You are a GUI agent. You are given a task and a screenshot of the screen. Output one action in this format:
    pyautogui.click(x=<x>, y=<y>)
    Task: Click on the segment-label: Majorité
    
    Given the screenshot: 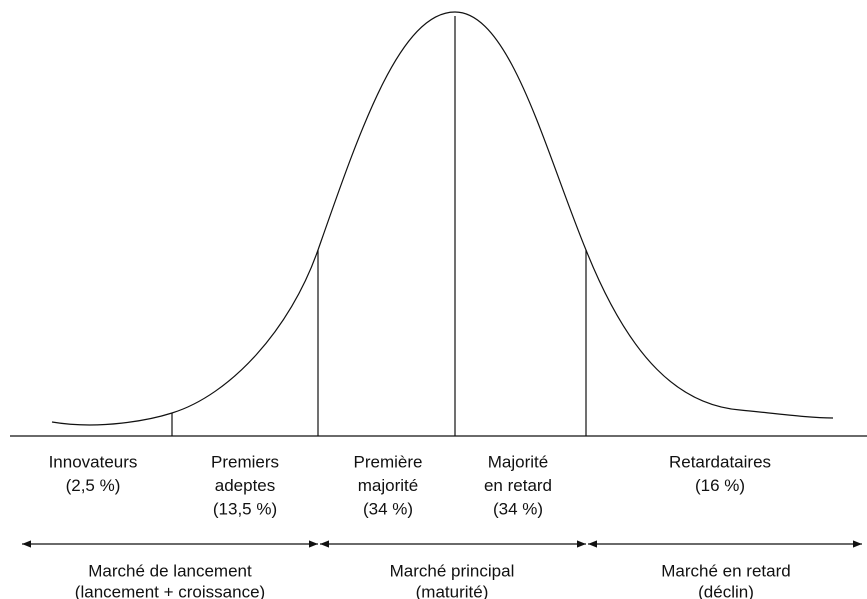 What is the action you would take?
    pyautogui.click(x=518, y=461)
    